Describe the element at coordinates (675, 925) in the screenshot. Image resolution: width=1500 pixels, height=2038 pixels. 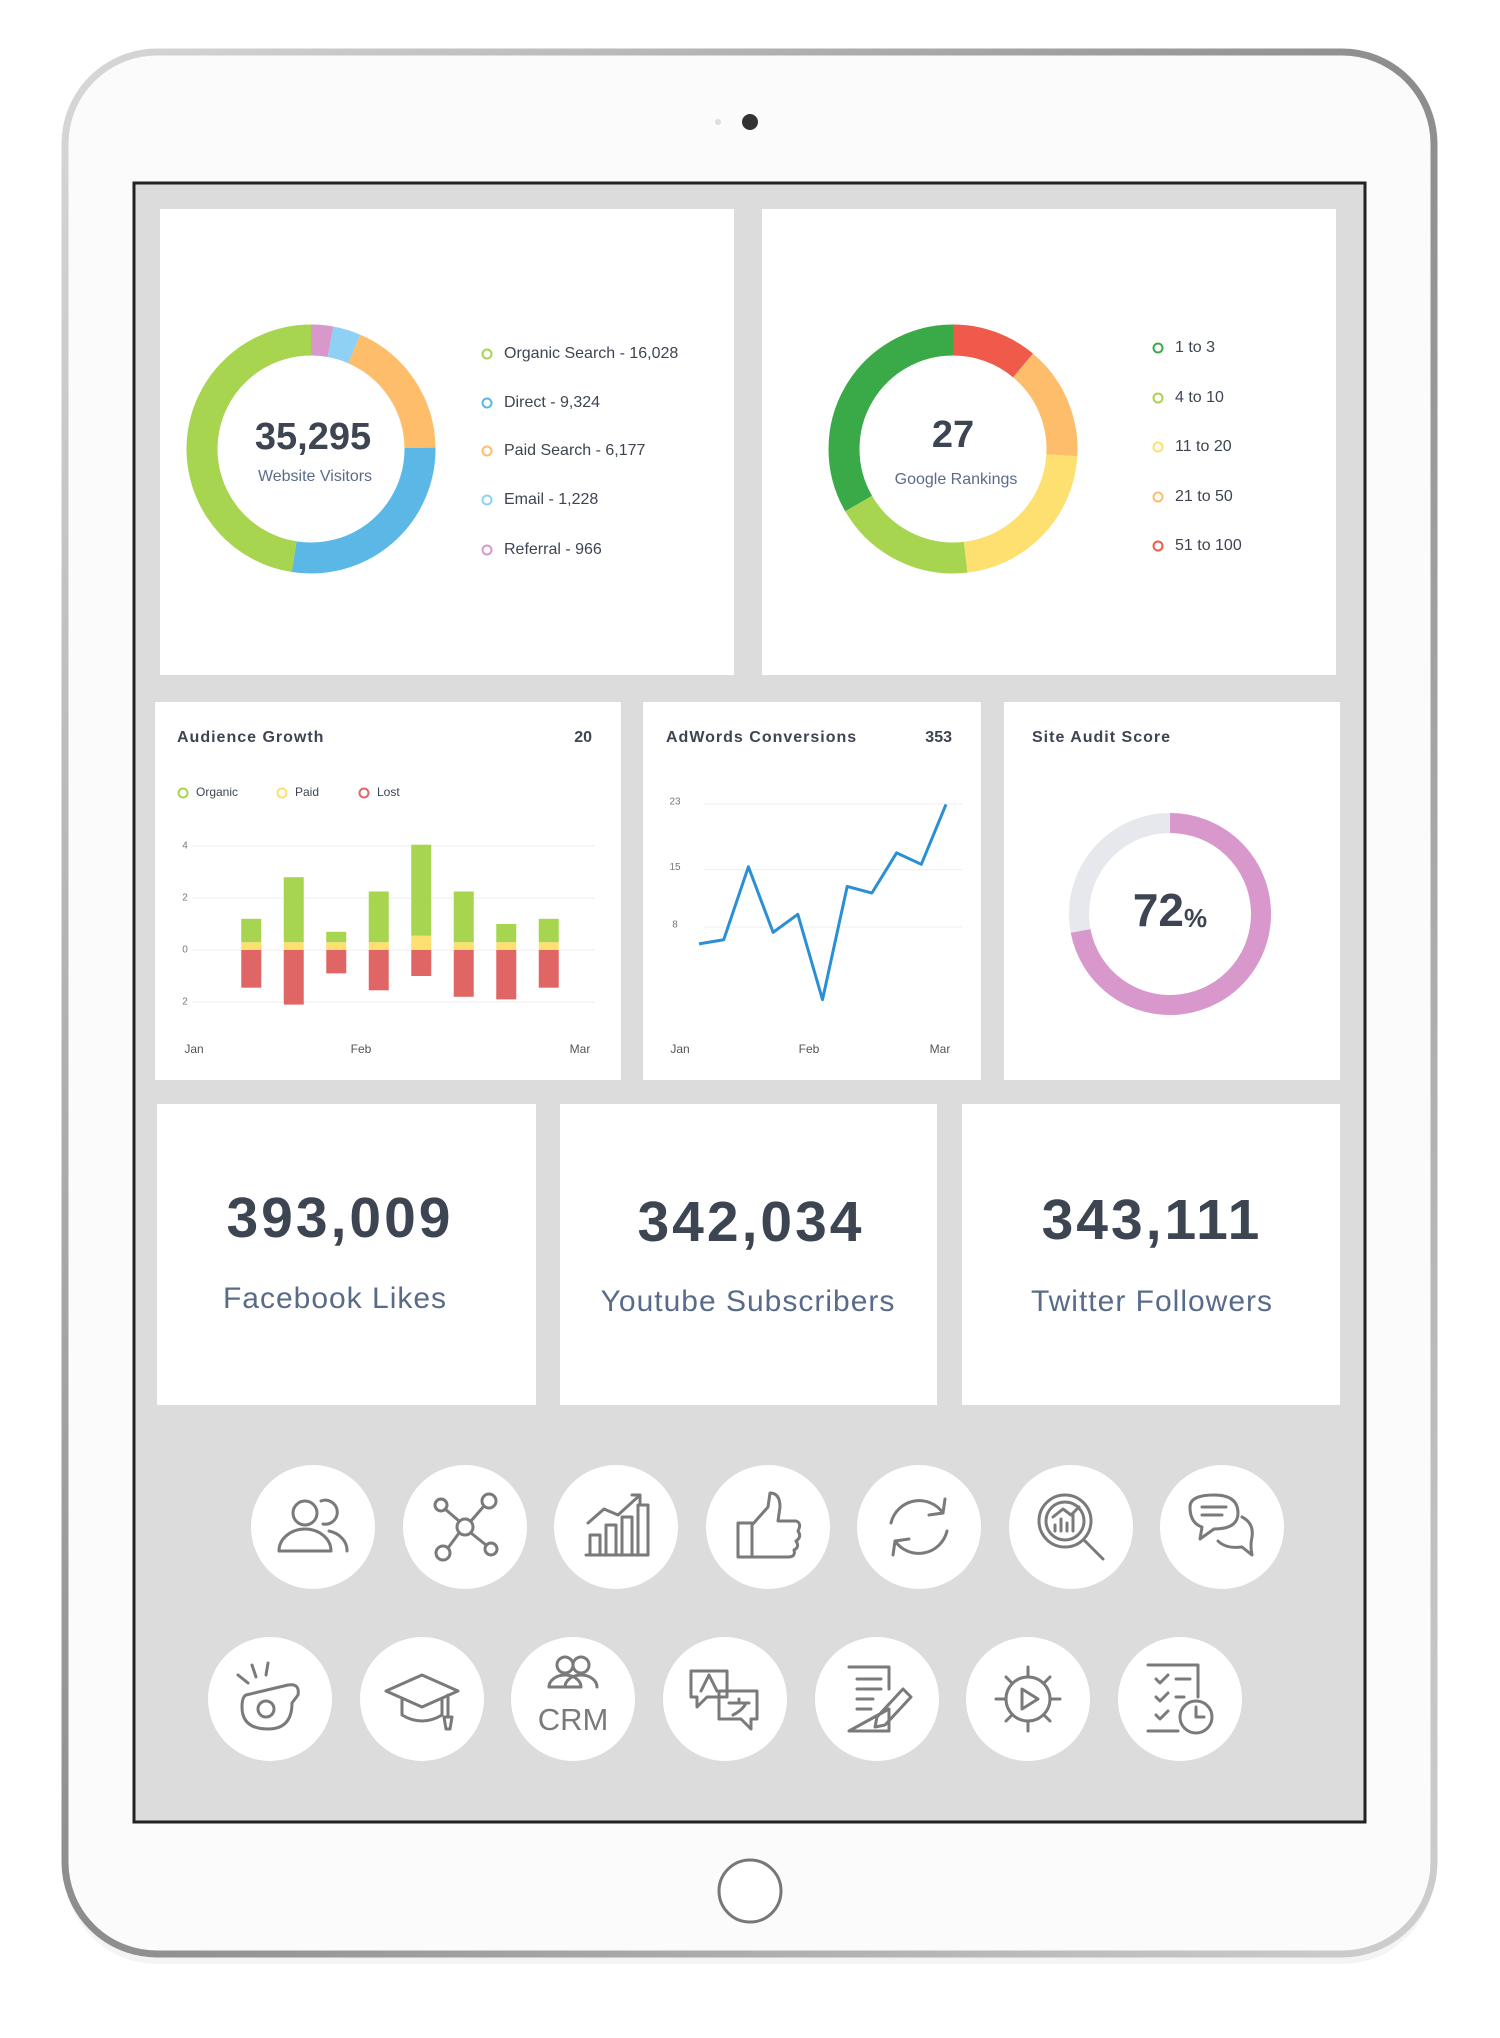
I see `y-tick-label: 8` at that location.